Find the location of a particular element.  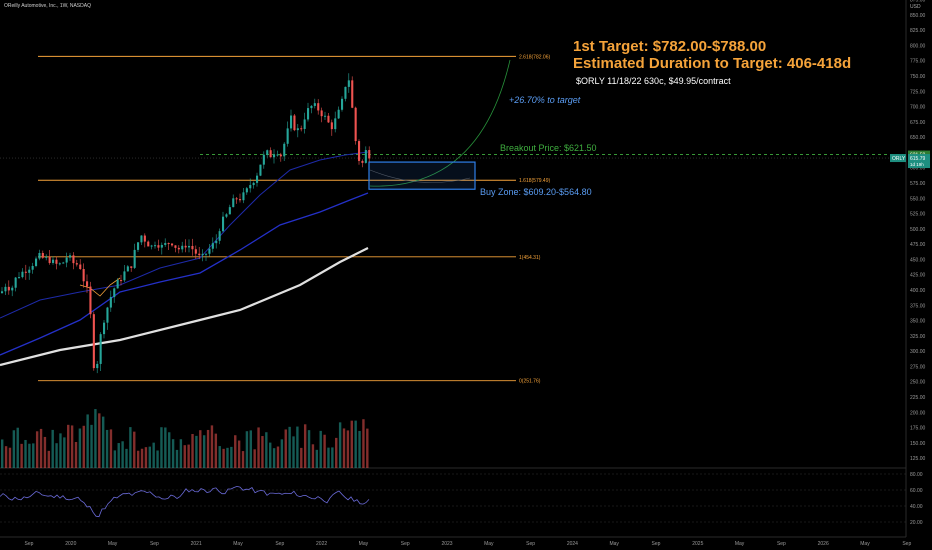

currency-label: USD is located at coordinates (915, 7).